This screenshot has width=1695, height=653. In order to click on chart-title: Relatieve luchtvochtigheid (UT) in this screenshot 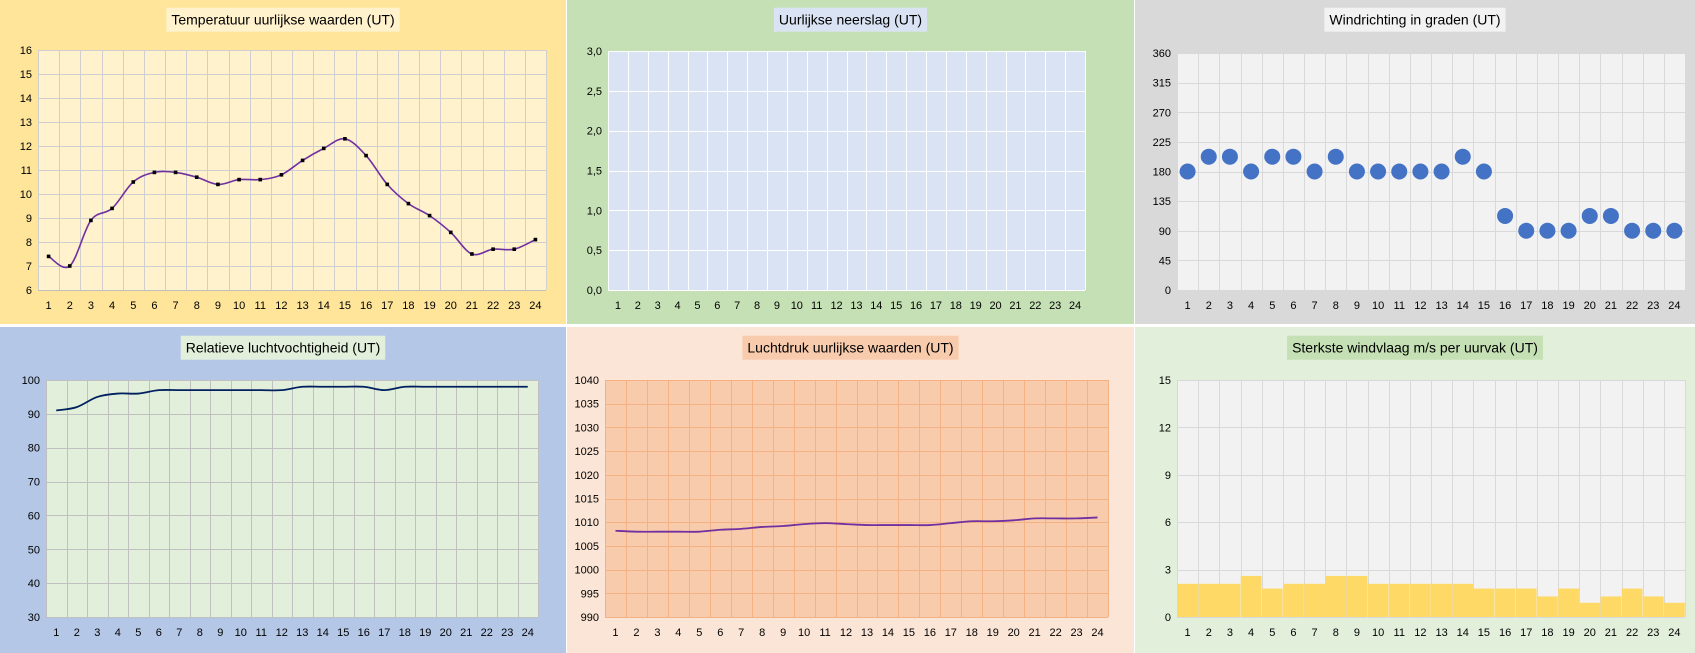, I will do `click(283, 348)`.